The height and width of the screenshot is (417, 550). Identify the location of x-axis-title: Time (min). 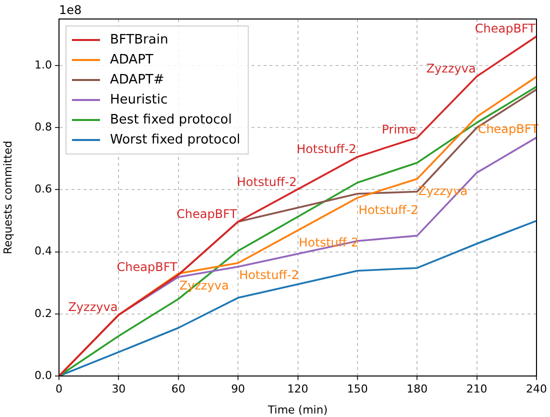
(297, 409).